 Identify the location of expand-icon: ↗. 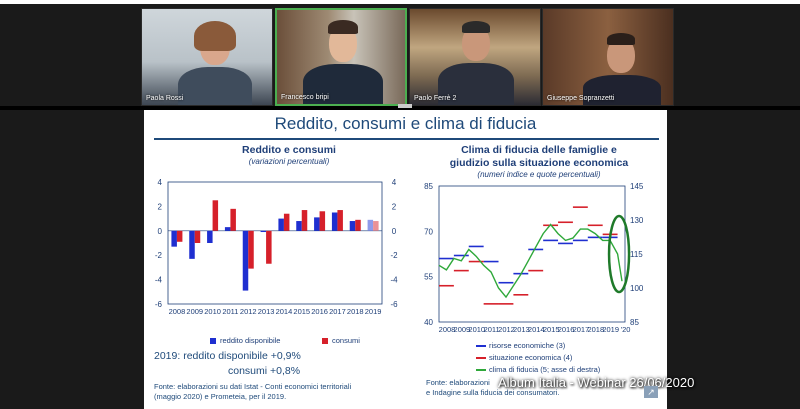
(651, 392).